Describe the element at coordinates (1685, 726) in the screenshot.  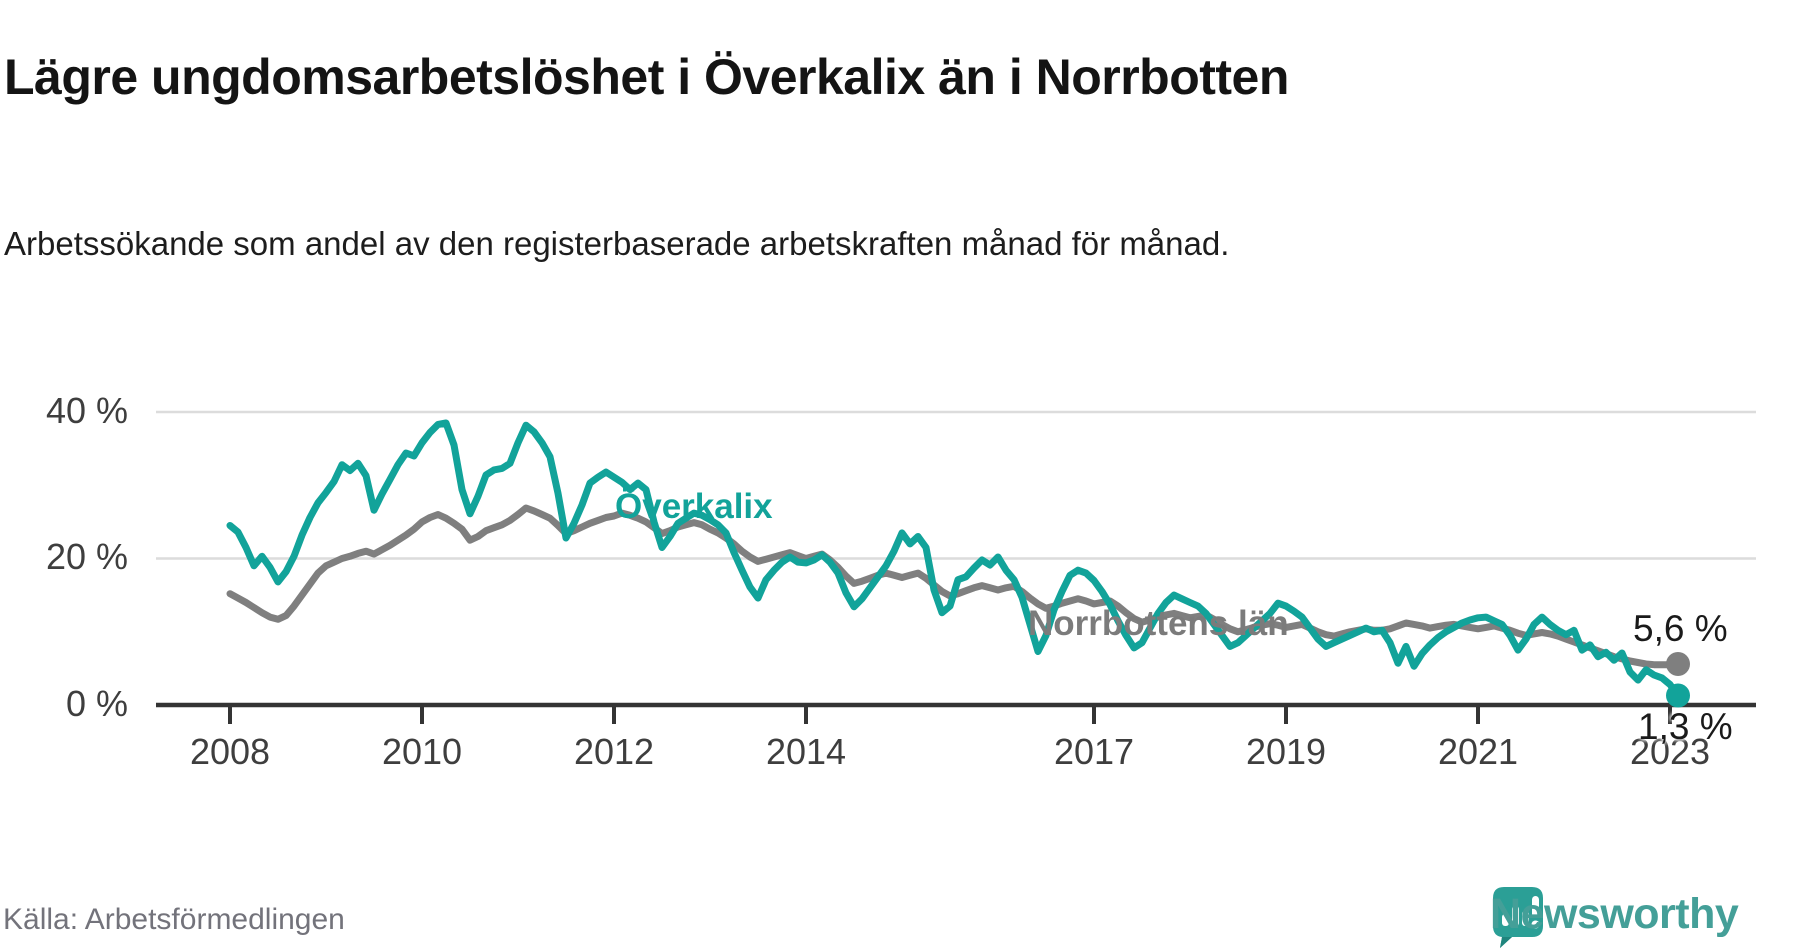
I see `end-value-overkalix: 1,3 %` at that location.